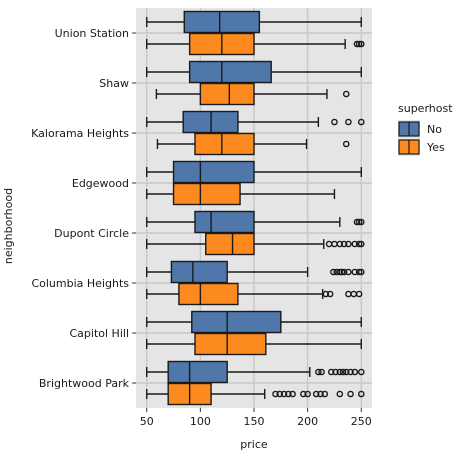 The image size is (474, 464). Describe the element at coordinates (147, 421) in the screenshot. I see `x-tick-label: 50` at that location.